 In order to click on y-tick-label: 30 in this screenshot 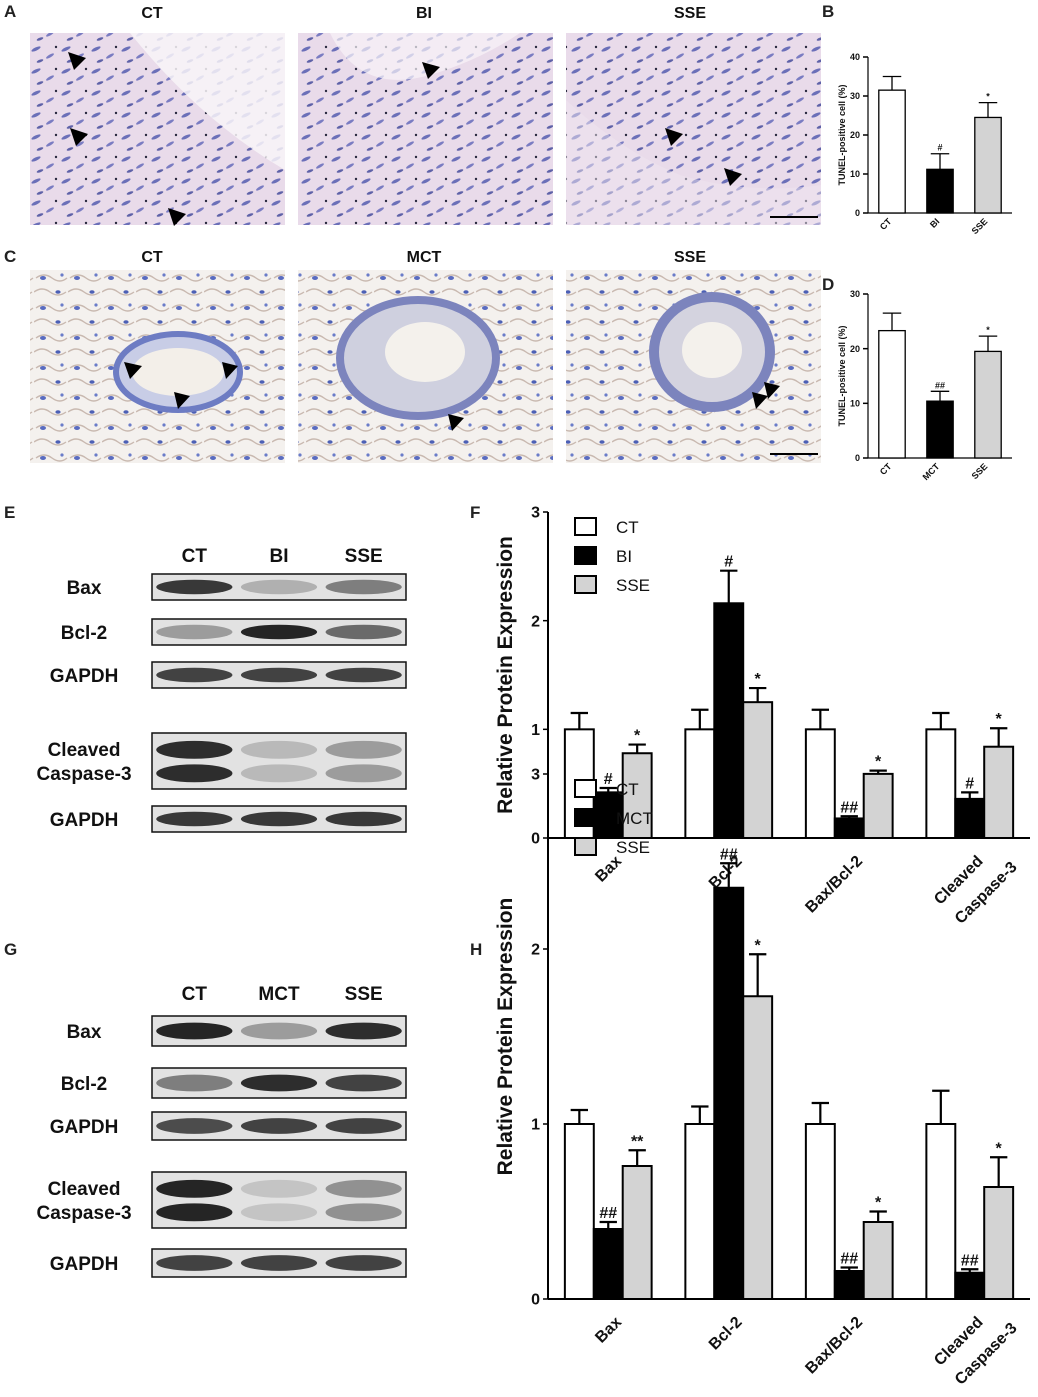, I will do `click(855, 294)`.